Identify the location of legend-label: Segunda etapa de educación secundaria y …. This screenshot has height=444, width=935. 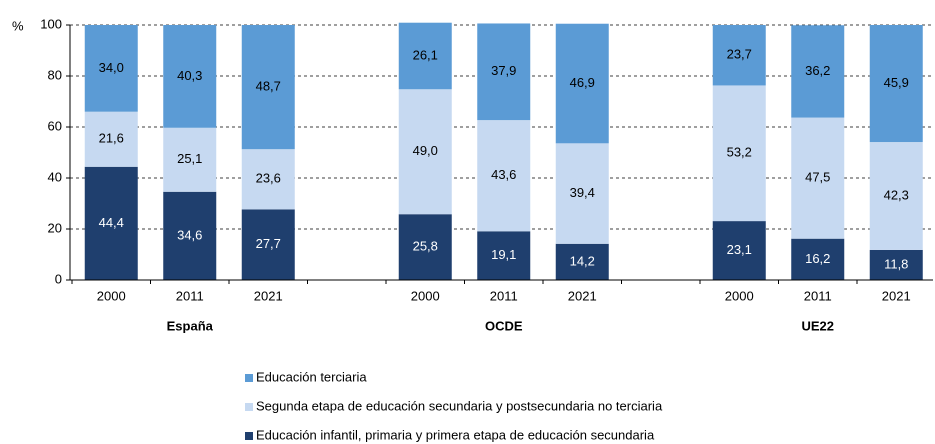
(459, 405).